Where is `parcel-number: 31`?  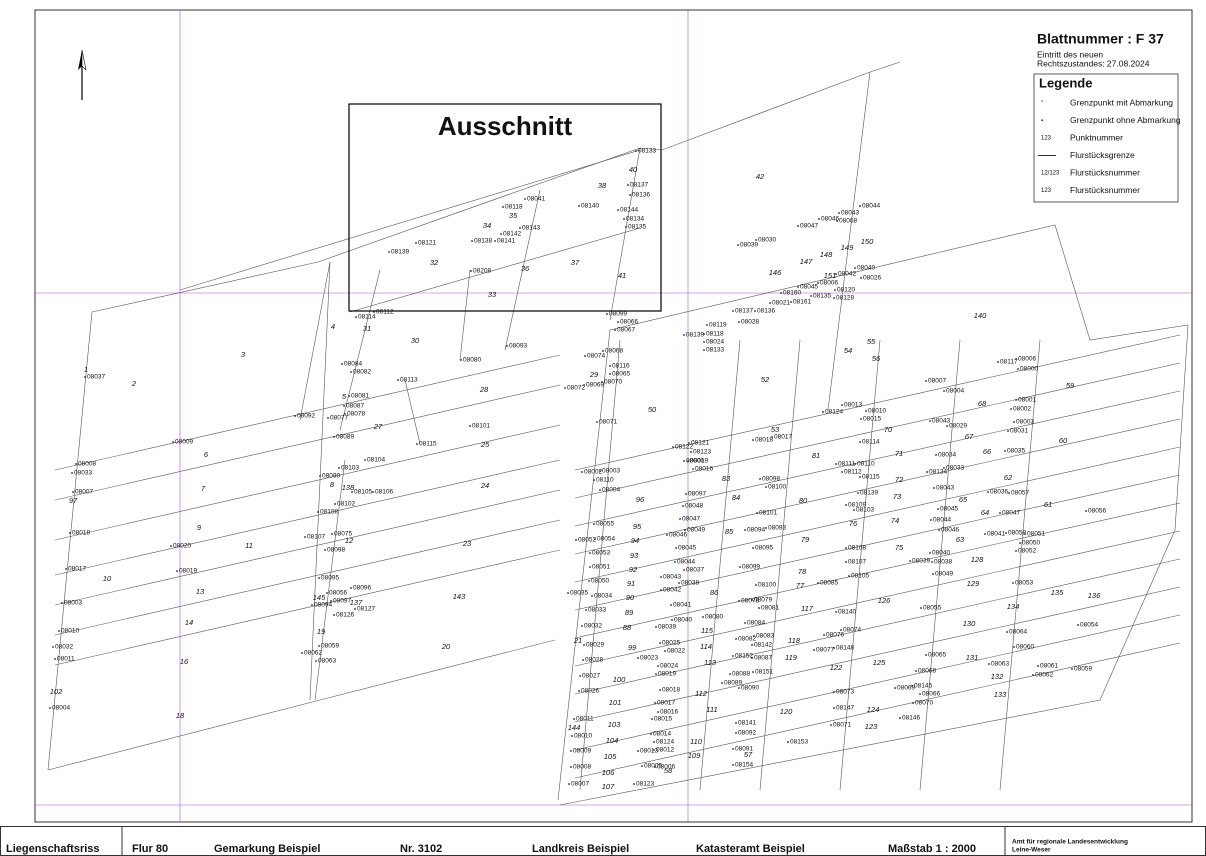 parcel-number: 31 is located at coordinates (367, 328).